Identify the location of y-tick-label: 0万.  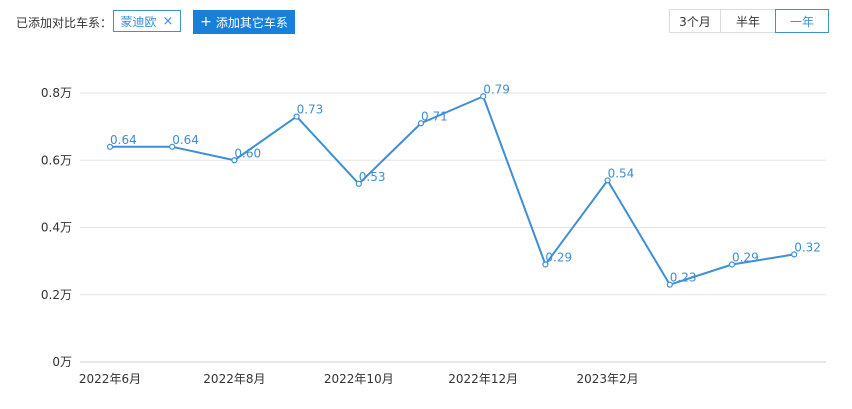
(62, 362).